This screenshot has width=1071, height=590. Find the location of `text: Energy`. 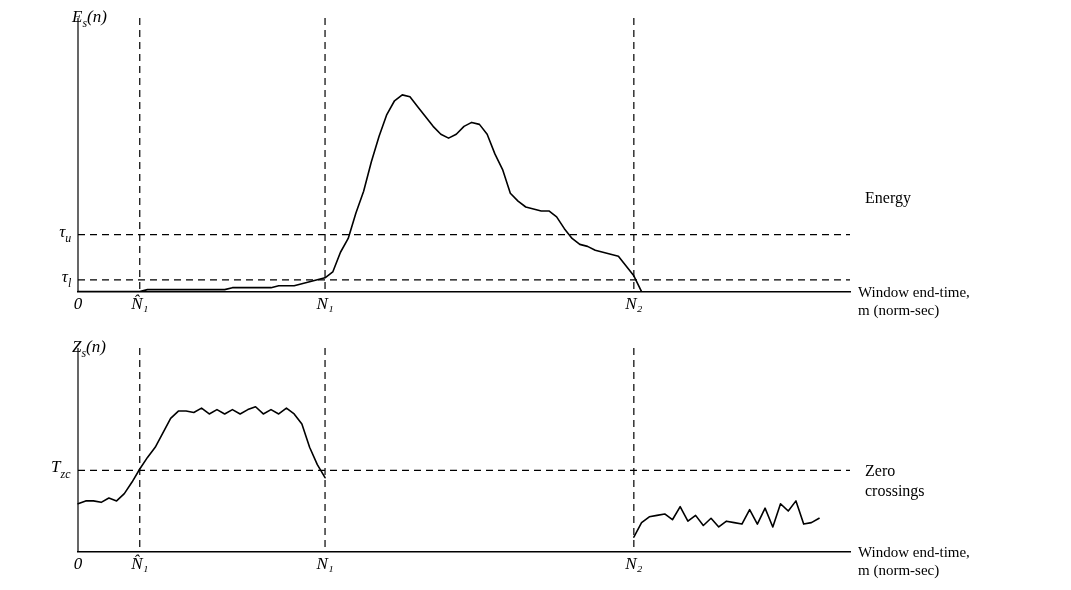

text: Energy is located at coordinates (888, 198).